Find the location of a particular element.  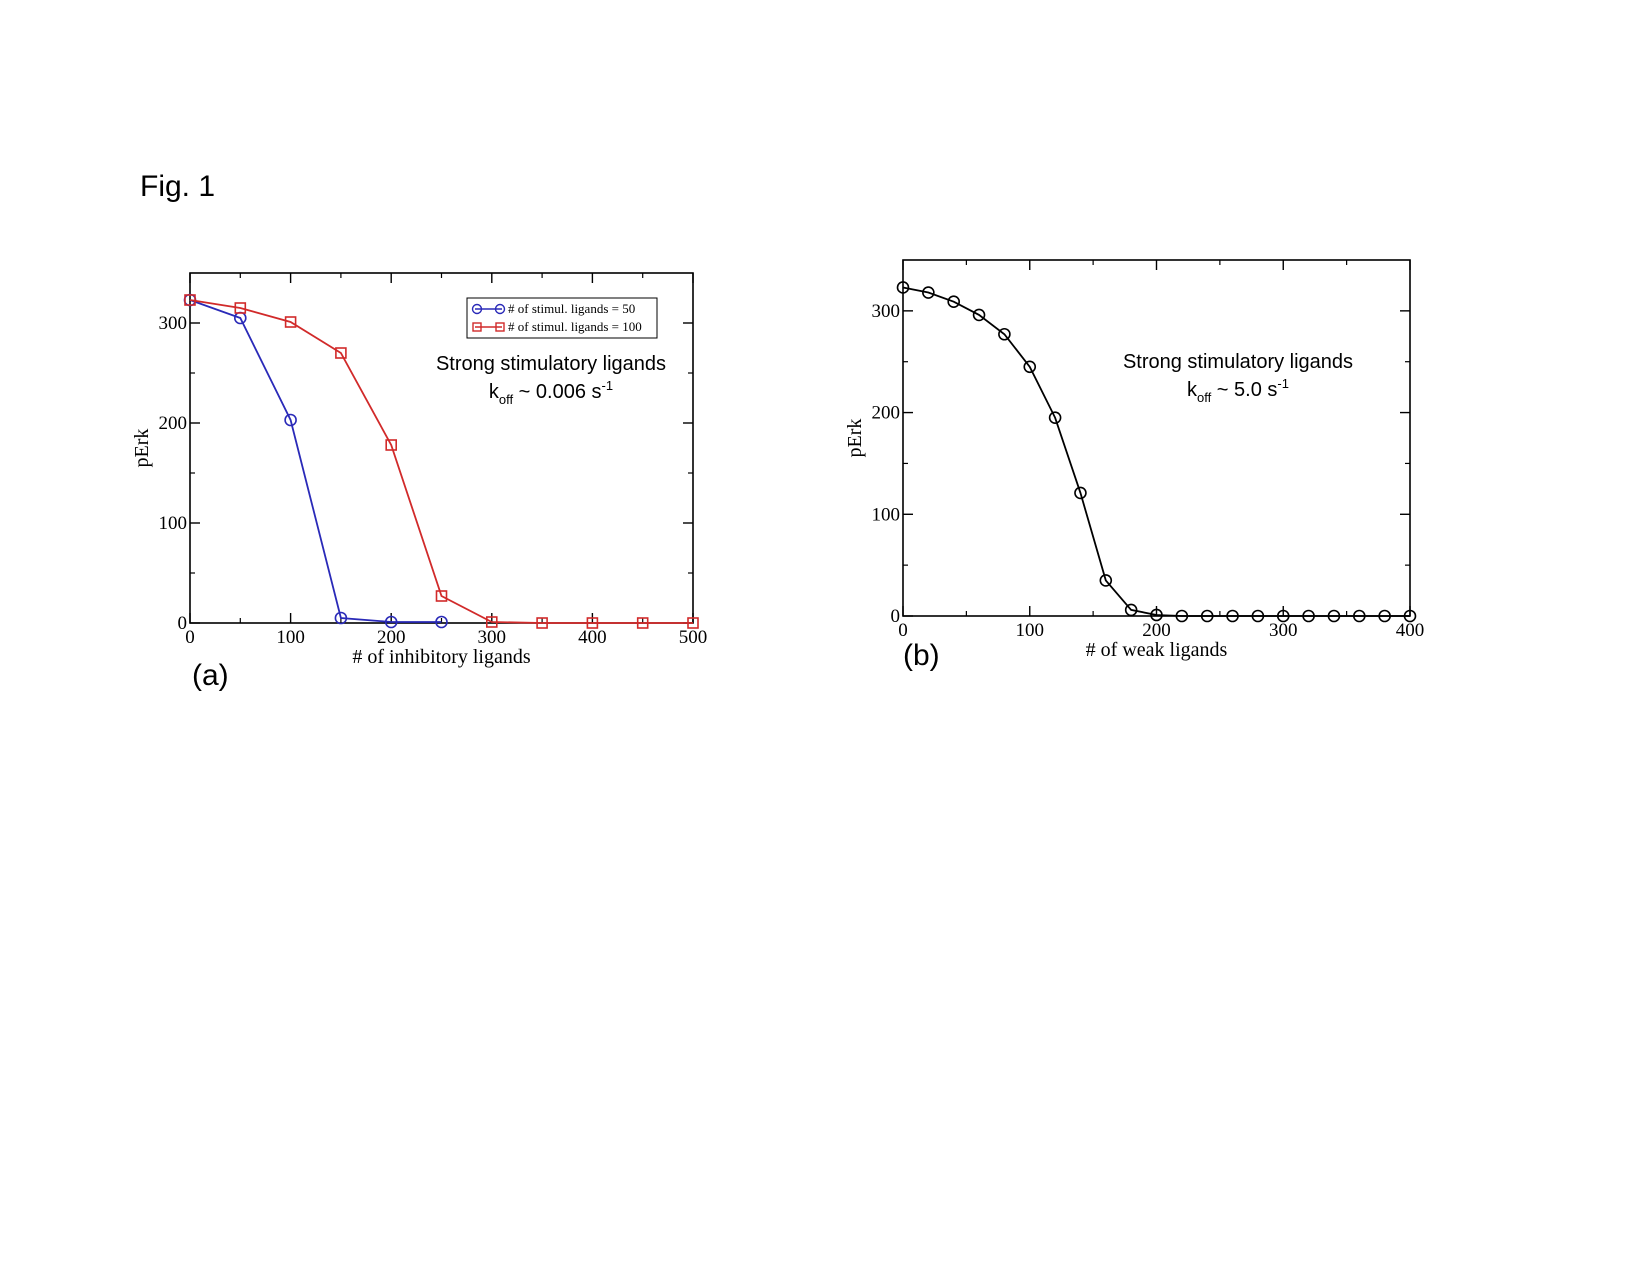

x-axis-label: # of weak ligands is located at coordinates (1157, 650).